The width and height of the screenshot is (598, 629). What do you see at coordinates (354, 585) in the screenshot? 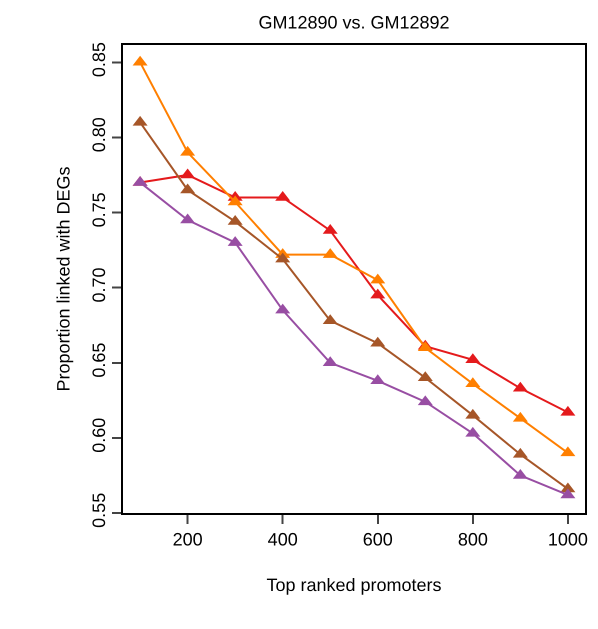
I see `x-axis-title: Top ranked promoters` at bounding box center [354, 585].